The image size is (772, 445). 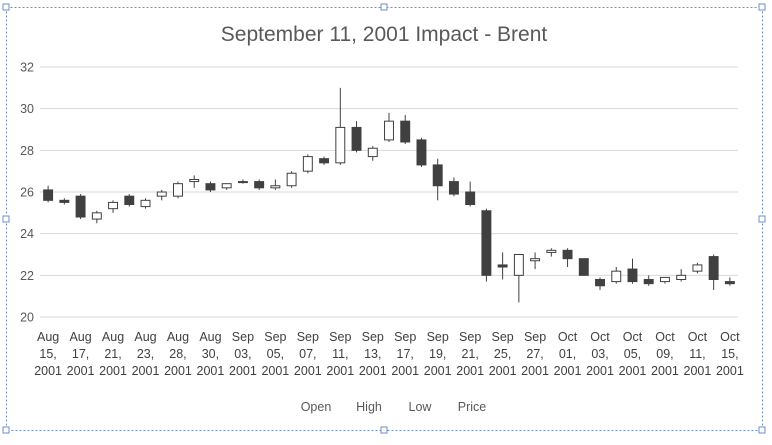 What do you see at coordinates (534, 354) in the screenshot?
I see `x-tick-label: 27,` at bounding box center [534, 354].